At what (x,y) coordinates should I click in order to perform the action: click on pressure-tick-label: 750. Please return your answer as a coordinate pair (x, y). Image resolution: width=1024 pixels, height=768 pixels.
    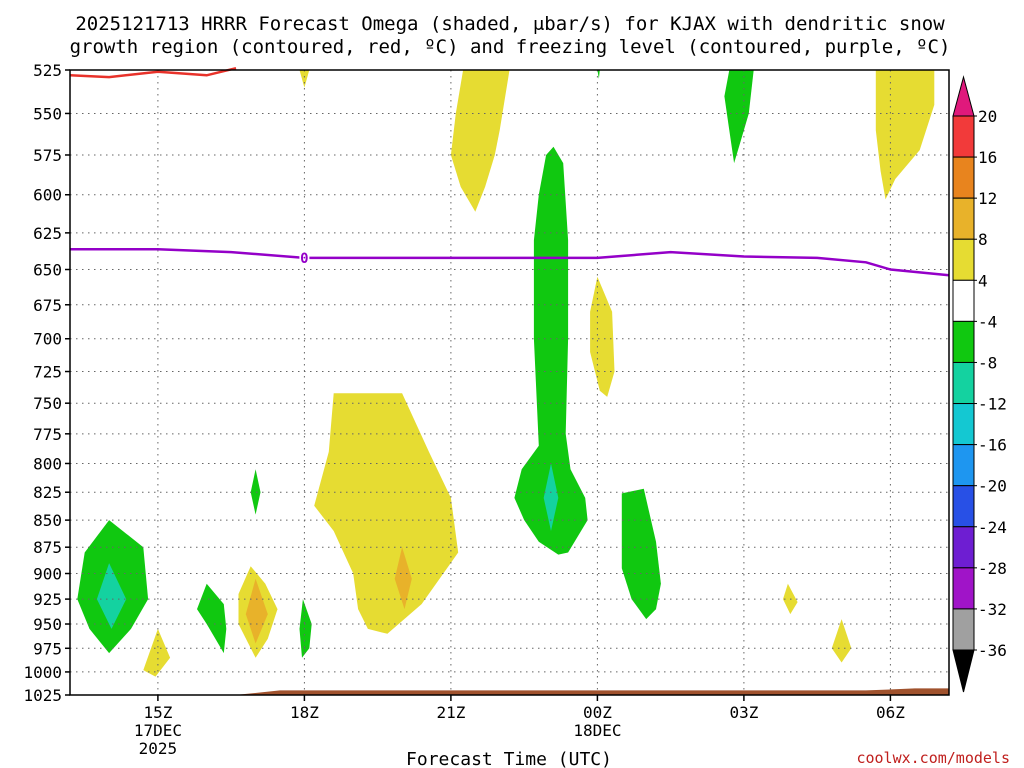
    Looking at the image, I should click on (47, 403).